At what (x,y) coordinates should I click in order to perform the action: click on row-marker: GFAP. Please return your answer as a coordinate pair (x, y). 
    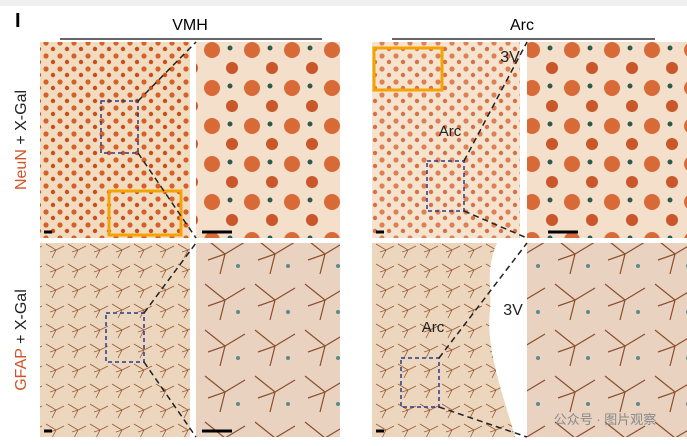
    Looking at the image, I should click on (21, 369).